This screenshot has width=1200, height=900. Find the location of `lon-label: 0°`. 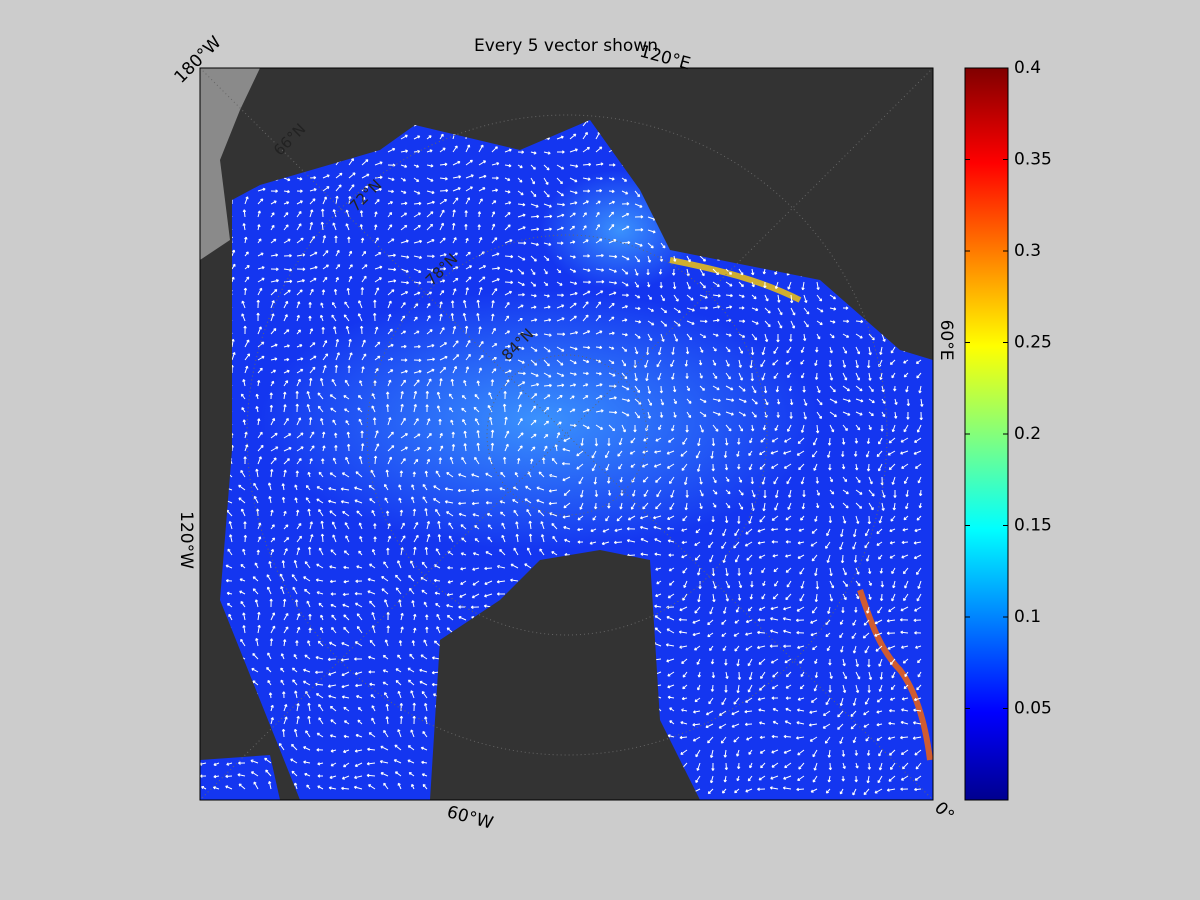

lon-label: 0° is located at coordinates (944, 812).